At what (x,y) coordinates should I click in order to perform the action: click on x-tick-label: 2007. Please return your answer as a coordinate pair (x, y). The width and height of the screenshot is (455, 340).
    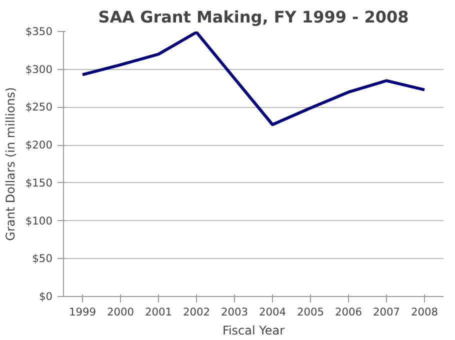
    Looking at the image, I should click on (386, 312).